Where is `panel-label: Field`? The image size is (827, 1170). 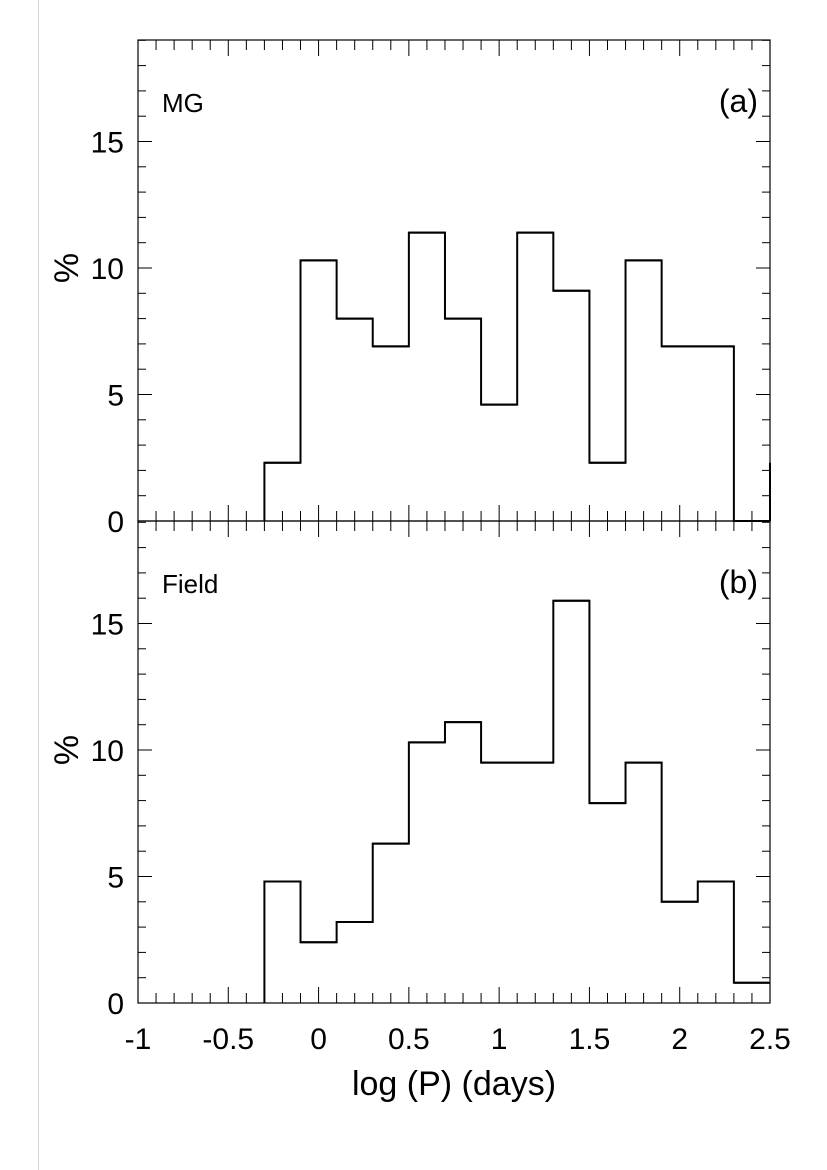 panel-label: Field is located at coordinates (190, 584).